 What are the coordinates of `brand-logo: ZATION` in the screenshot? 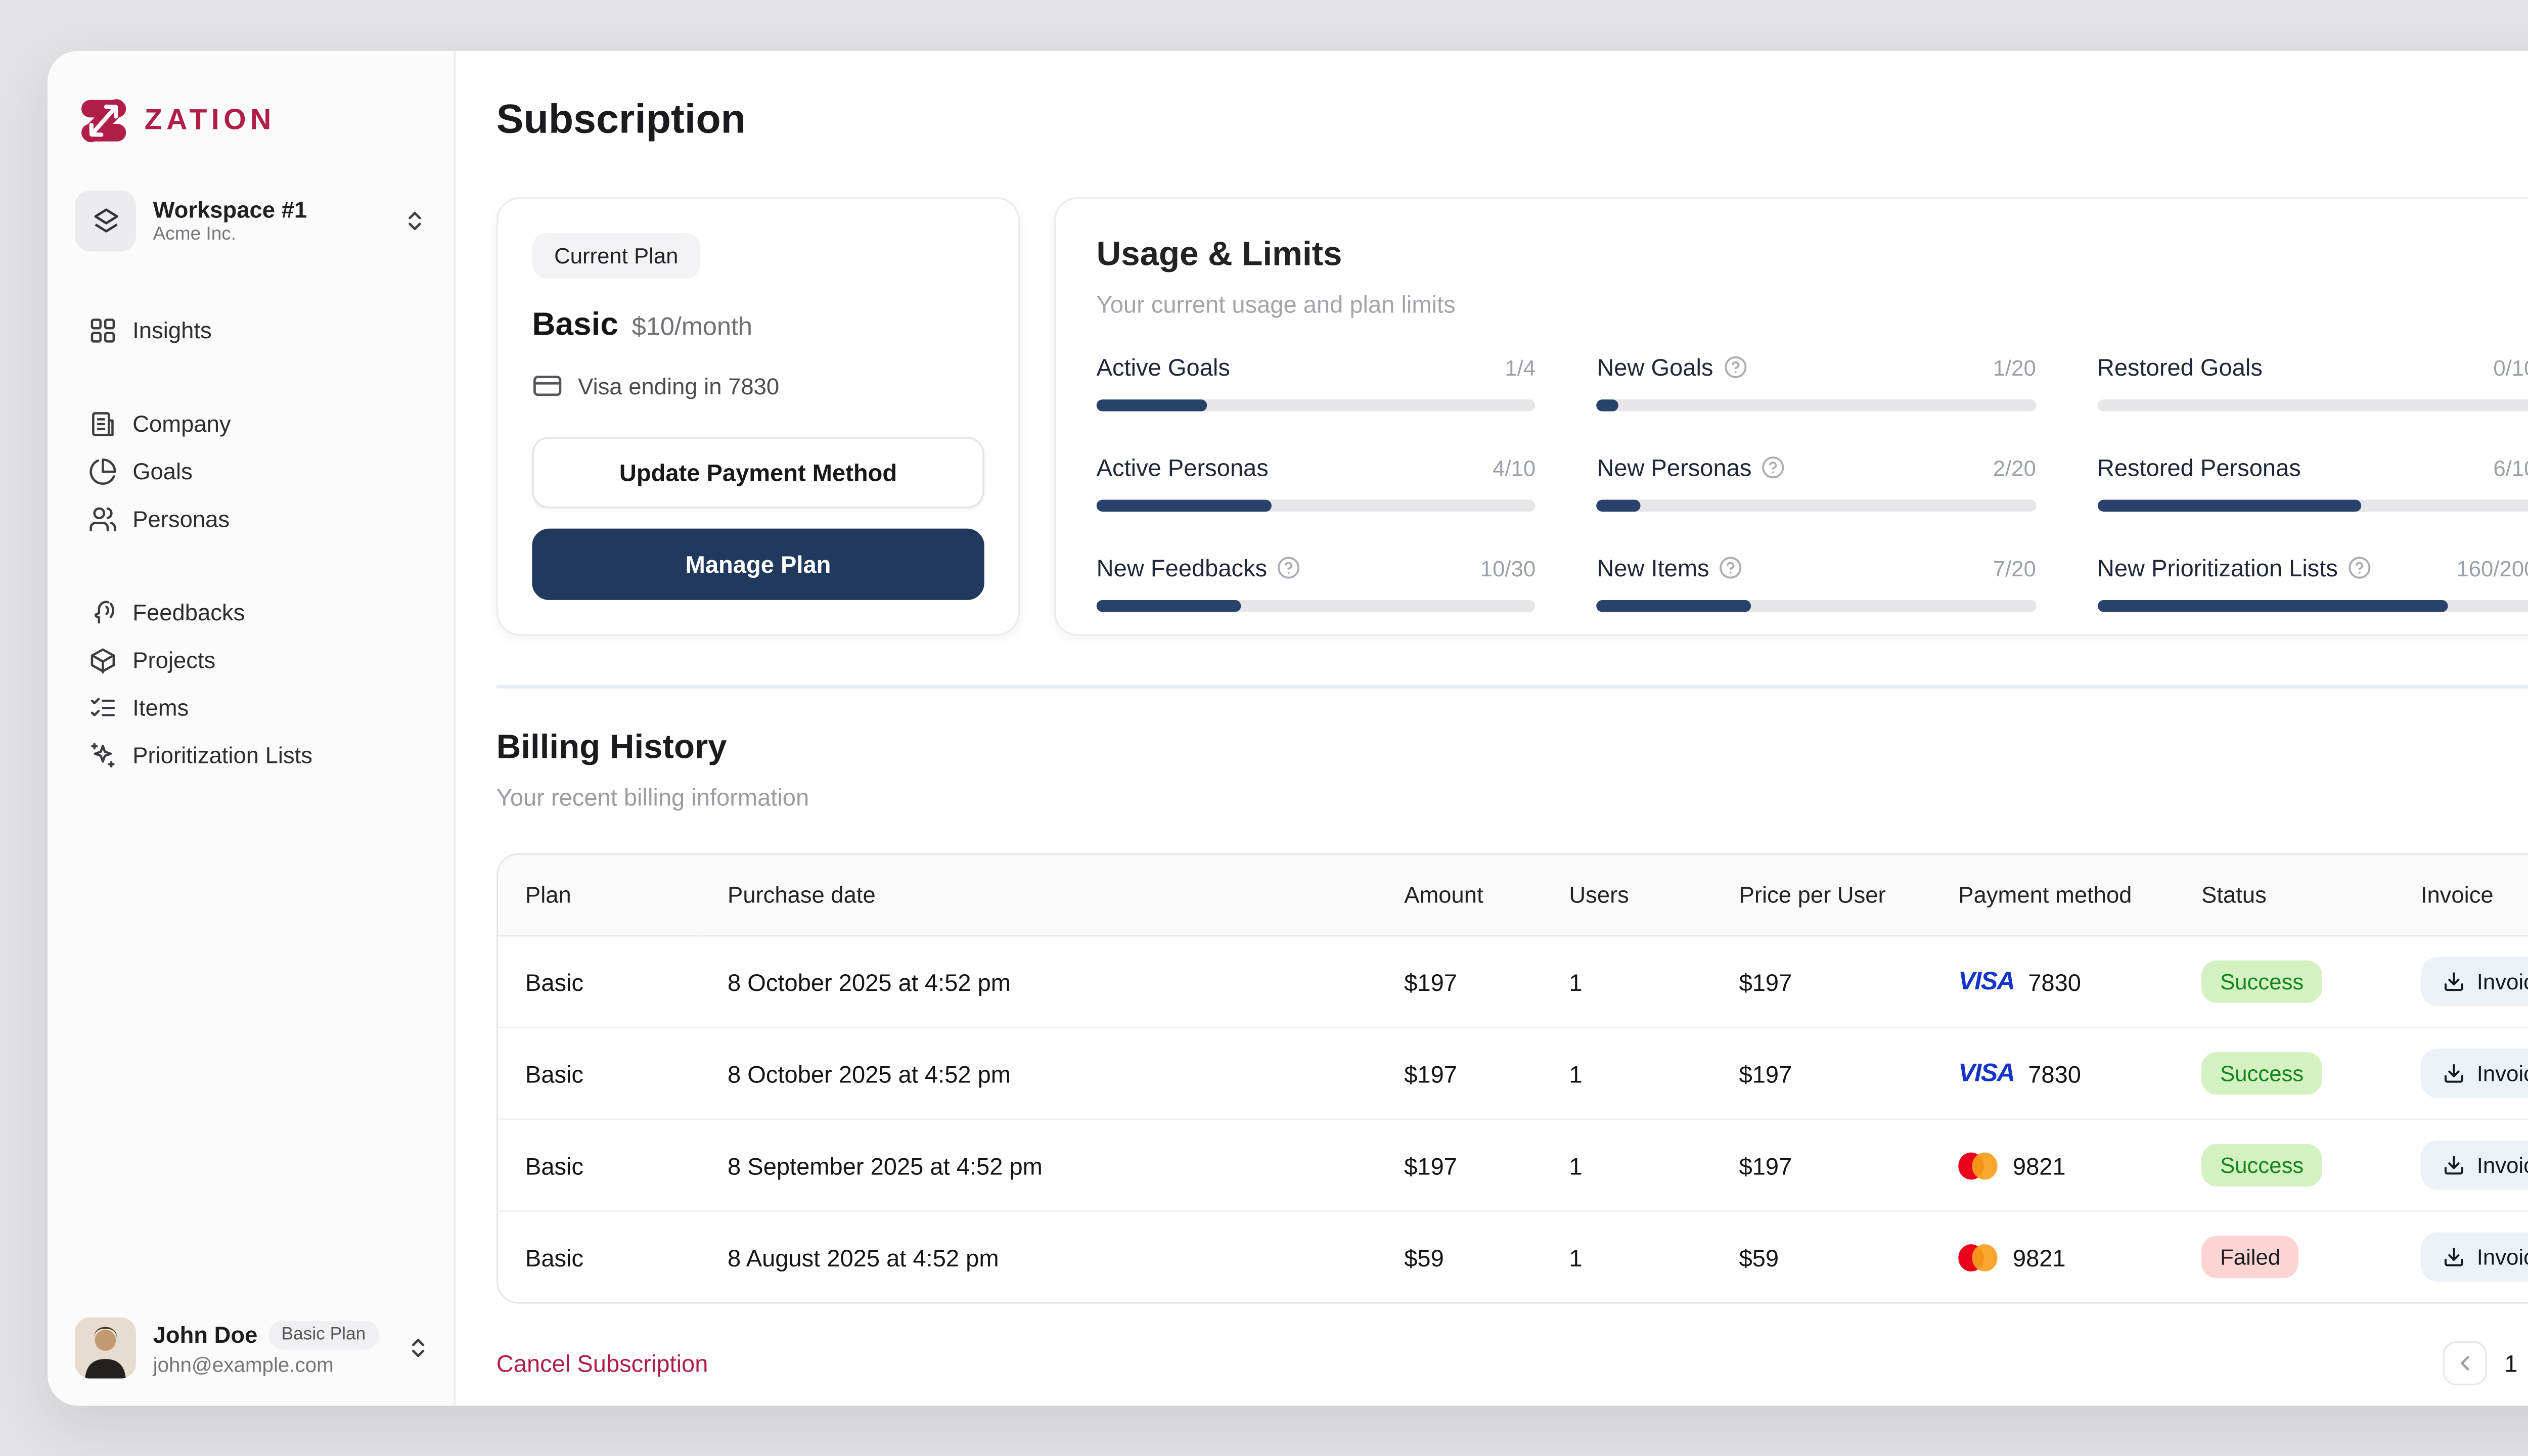 It's located at (254, 120).